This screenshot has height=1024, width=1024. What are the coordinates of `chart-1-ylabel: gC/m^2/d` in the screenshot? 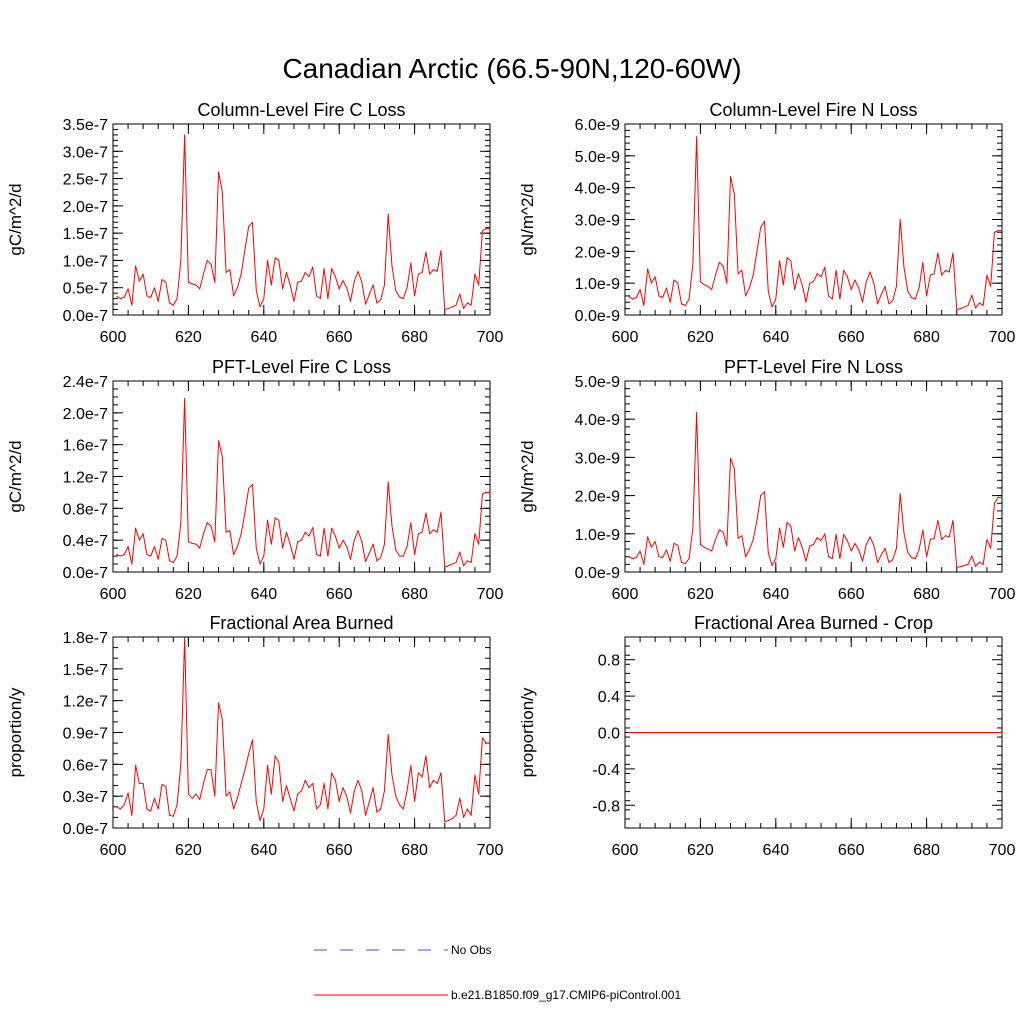 It's located at (15, 219).